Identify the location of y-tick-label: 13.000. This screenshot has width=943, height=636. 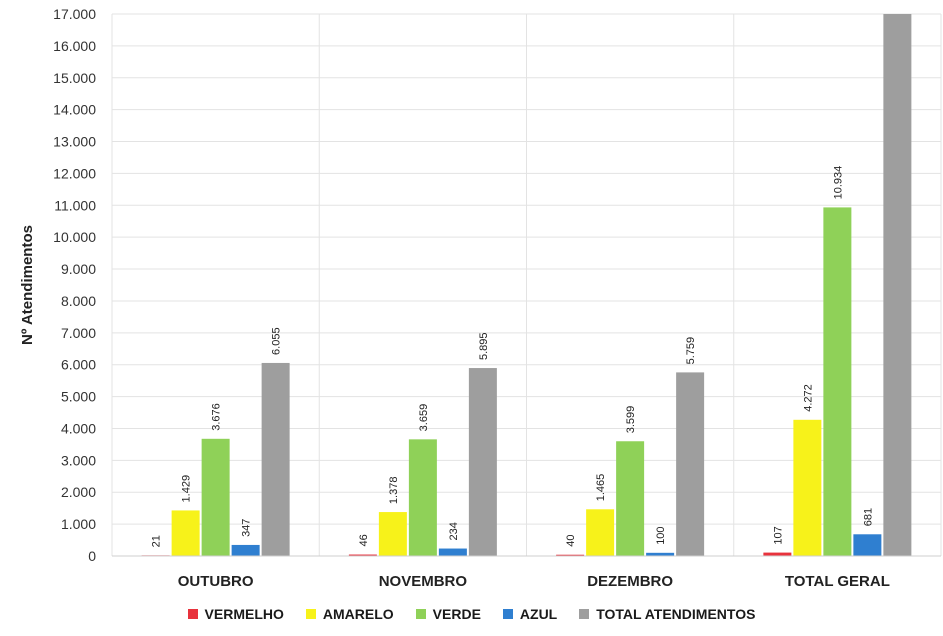
(74, 142).